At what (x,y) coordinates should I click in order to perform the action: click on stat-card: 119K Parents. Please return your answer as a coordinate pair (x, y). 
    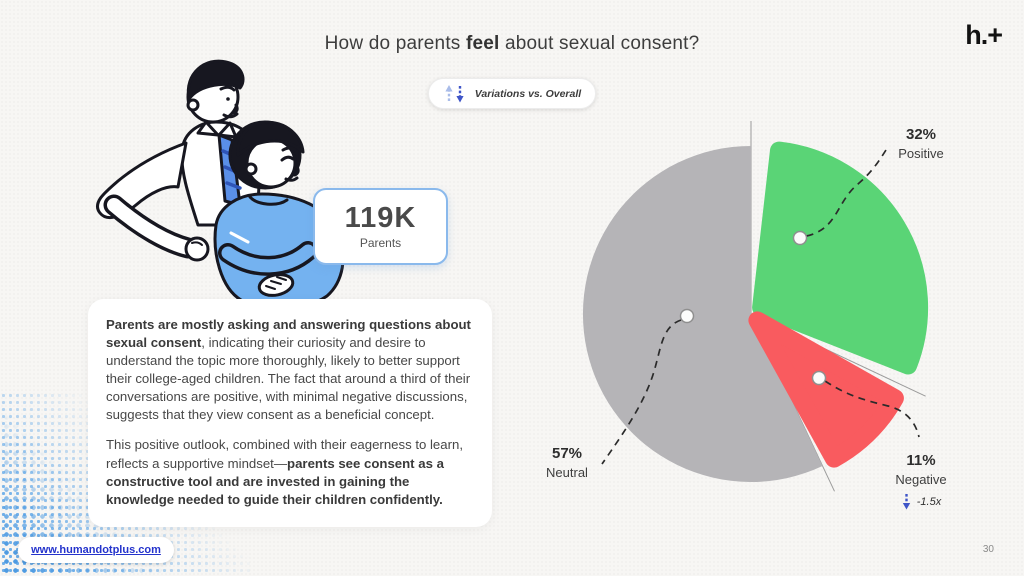
    Looking at the image, I should click on (380, 226).